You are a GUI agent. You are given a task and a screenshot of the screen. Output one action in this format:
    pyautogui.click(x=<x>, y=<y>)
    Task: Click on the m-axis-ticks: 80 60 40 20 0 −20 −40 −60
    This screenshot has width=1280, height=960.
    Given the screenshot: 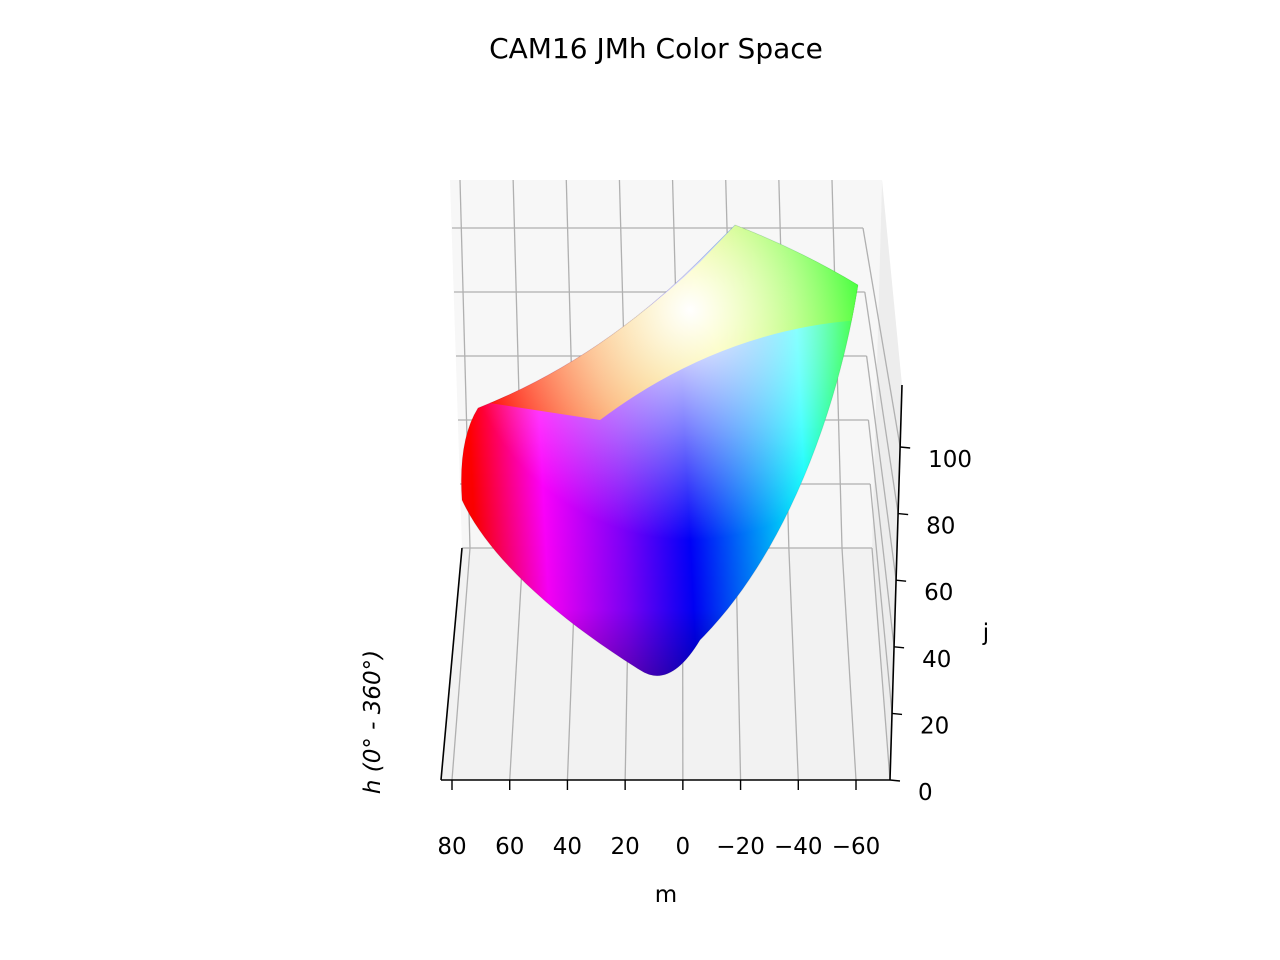 What is the action you would take?
    pyautogui.click(x=658, y=820)
    